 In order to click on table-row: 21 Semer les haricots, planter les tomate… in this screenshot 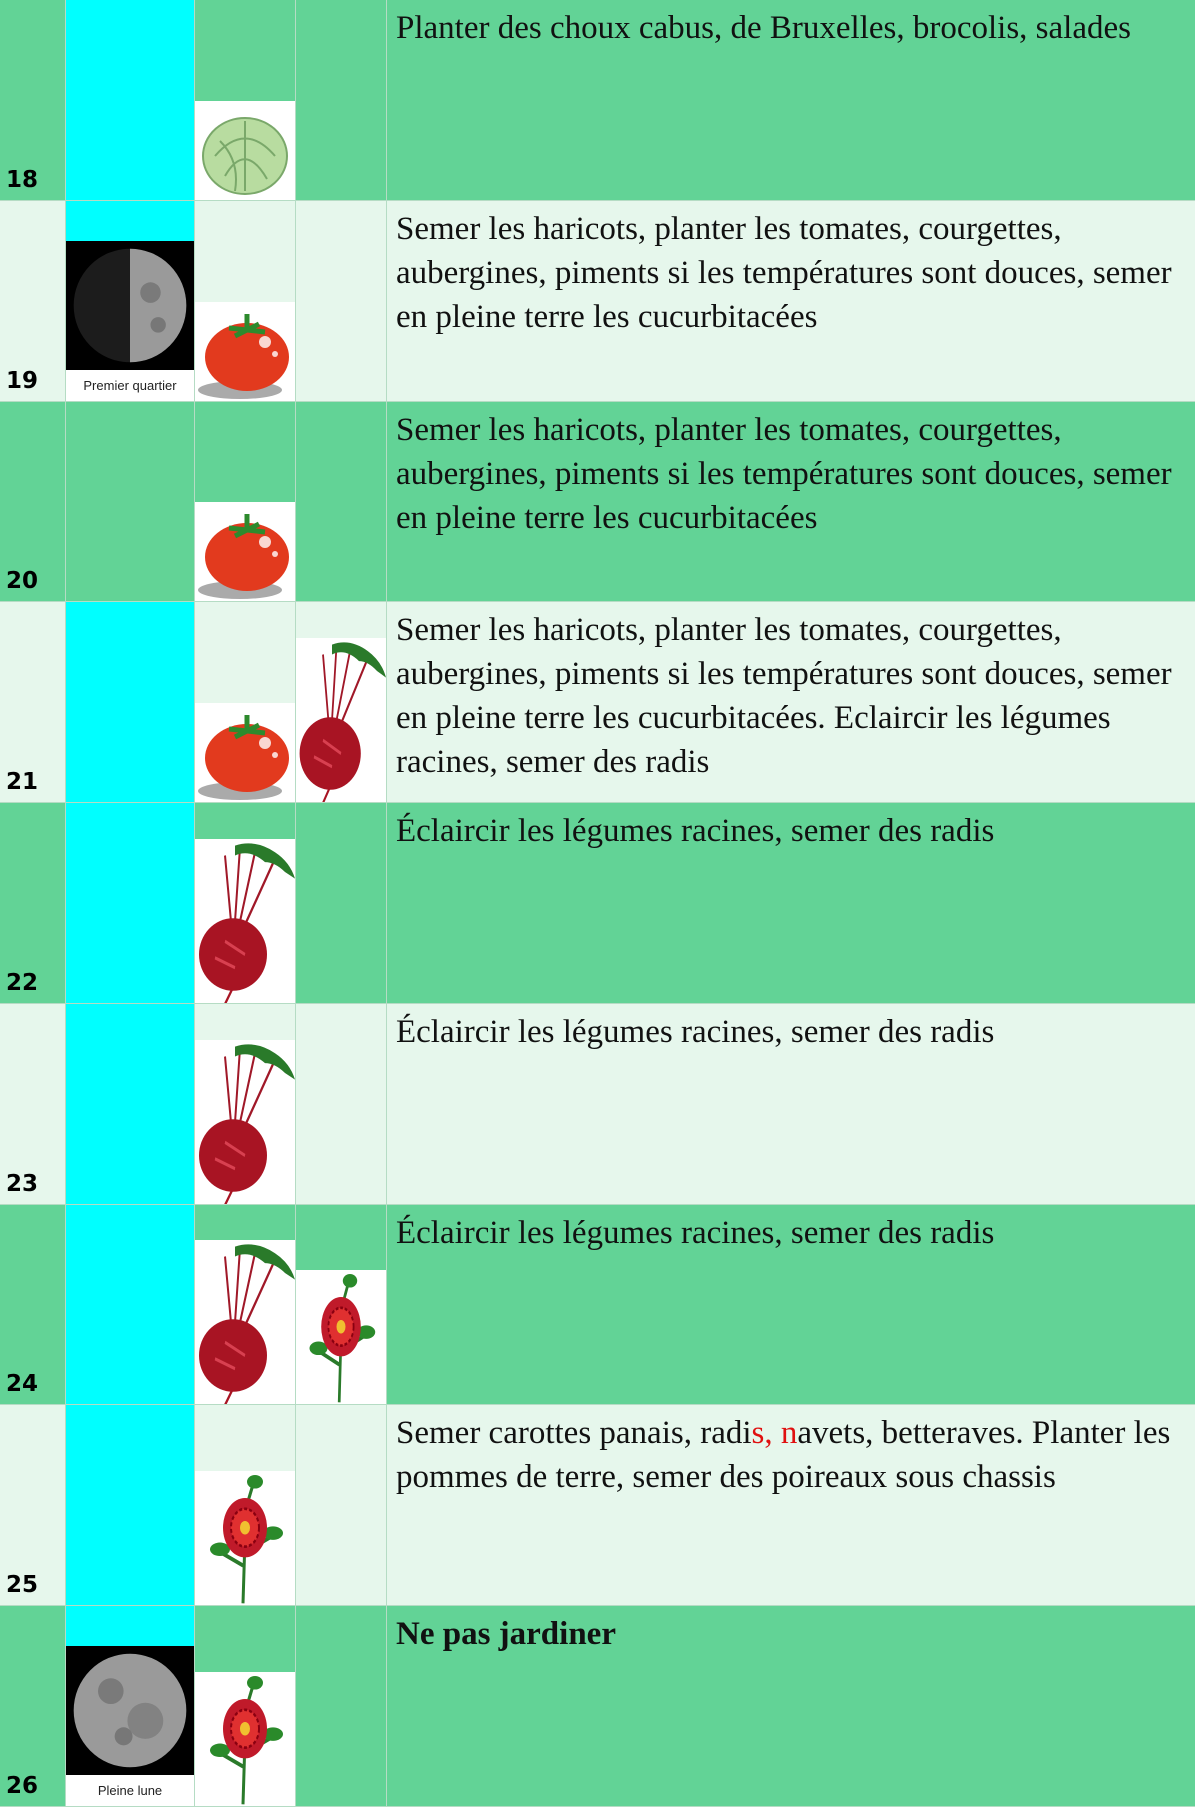, I will do `click(597, 702)`.